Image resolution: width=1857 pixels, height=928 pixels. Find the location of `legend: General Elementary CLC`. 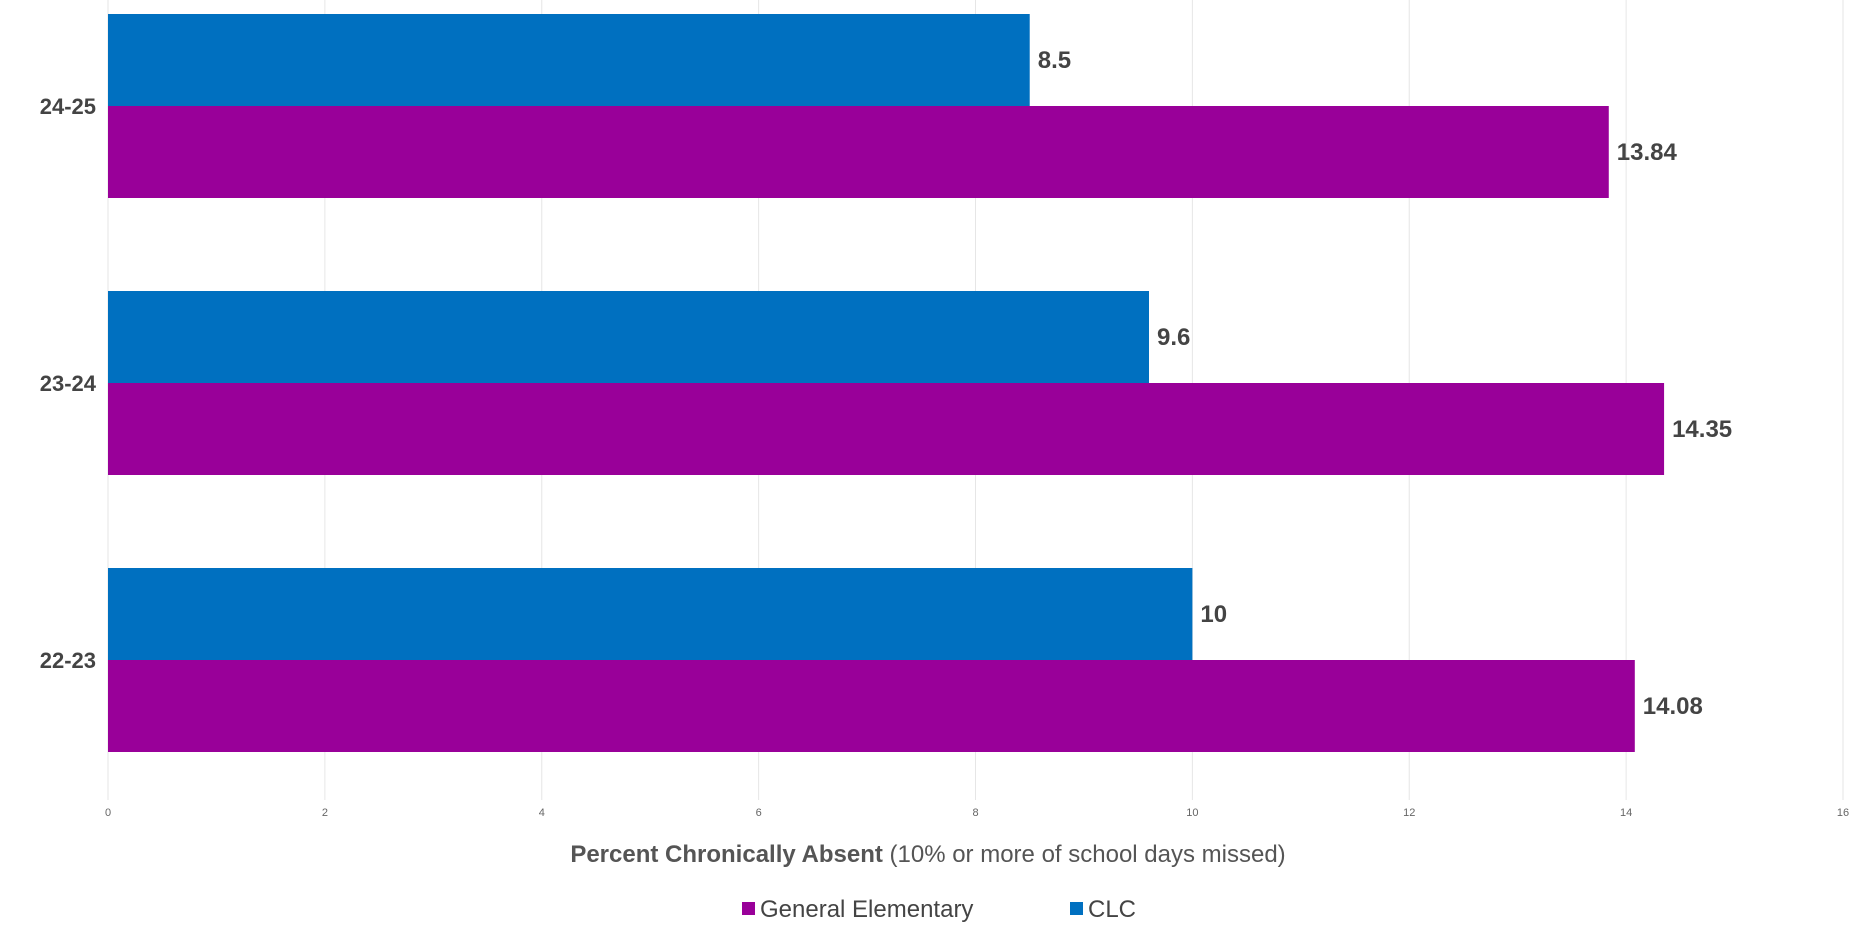

legend: General Elementary CLC is located at coordinates (939, 909).